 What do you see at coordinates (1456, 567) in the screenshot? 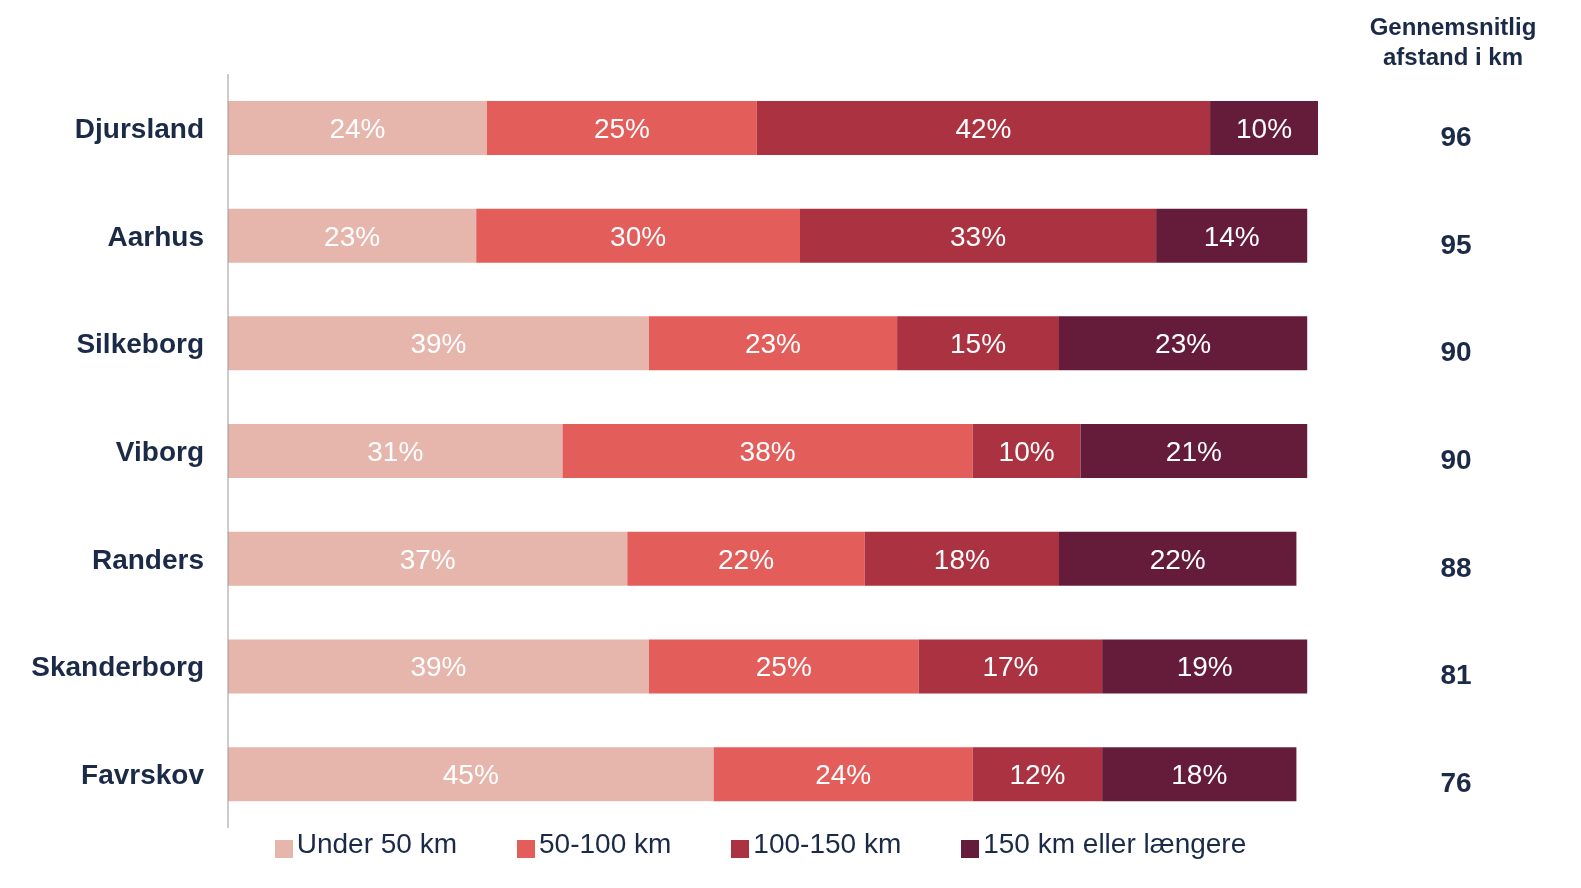
I see `text: 88` at bounding box center [1456, 567].